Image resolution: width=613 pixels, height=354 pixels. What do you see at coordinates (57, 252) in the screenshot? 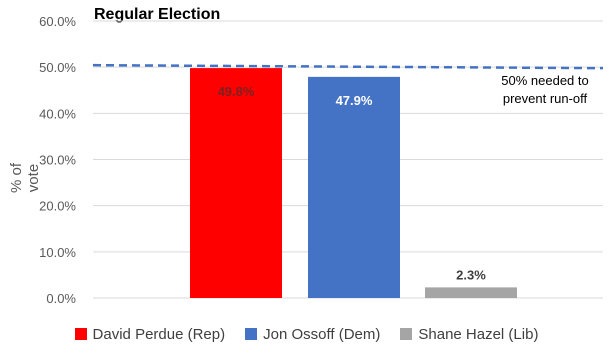
I see `y-tick-label: 10.0%` at bounding box center [57, 252].